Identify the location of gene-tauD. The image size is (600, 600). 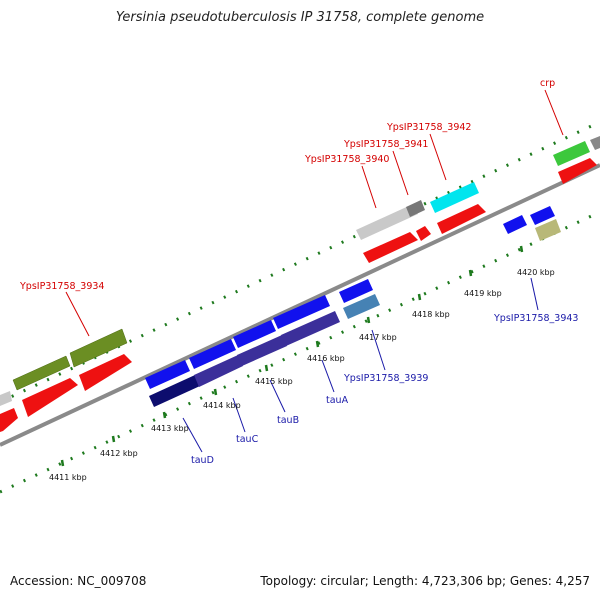
(174, 391).